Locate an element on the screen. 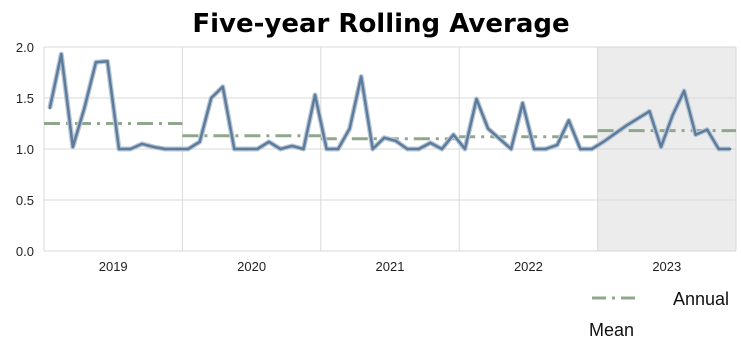 This screenshot has height=345, width=741. y-tick-label: 0.5 is located at coordinates (25, 200).